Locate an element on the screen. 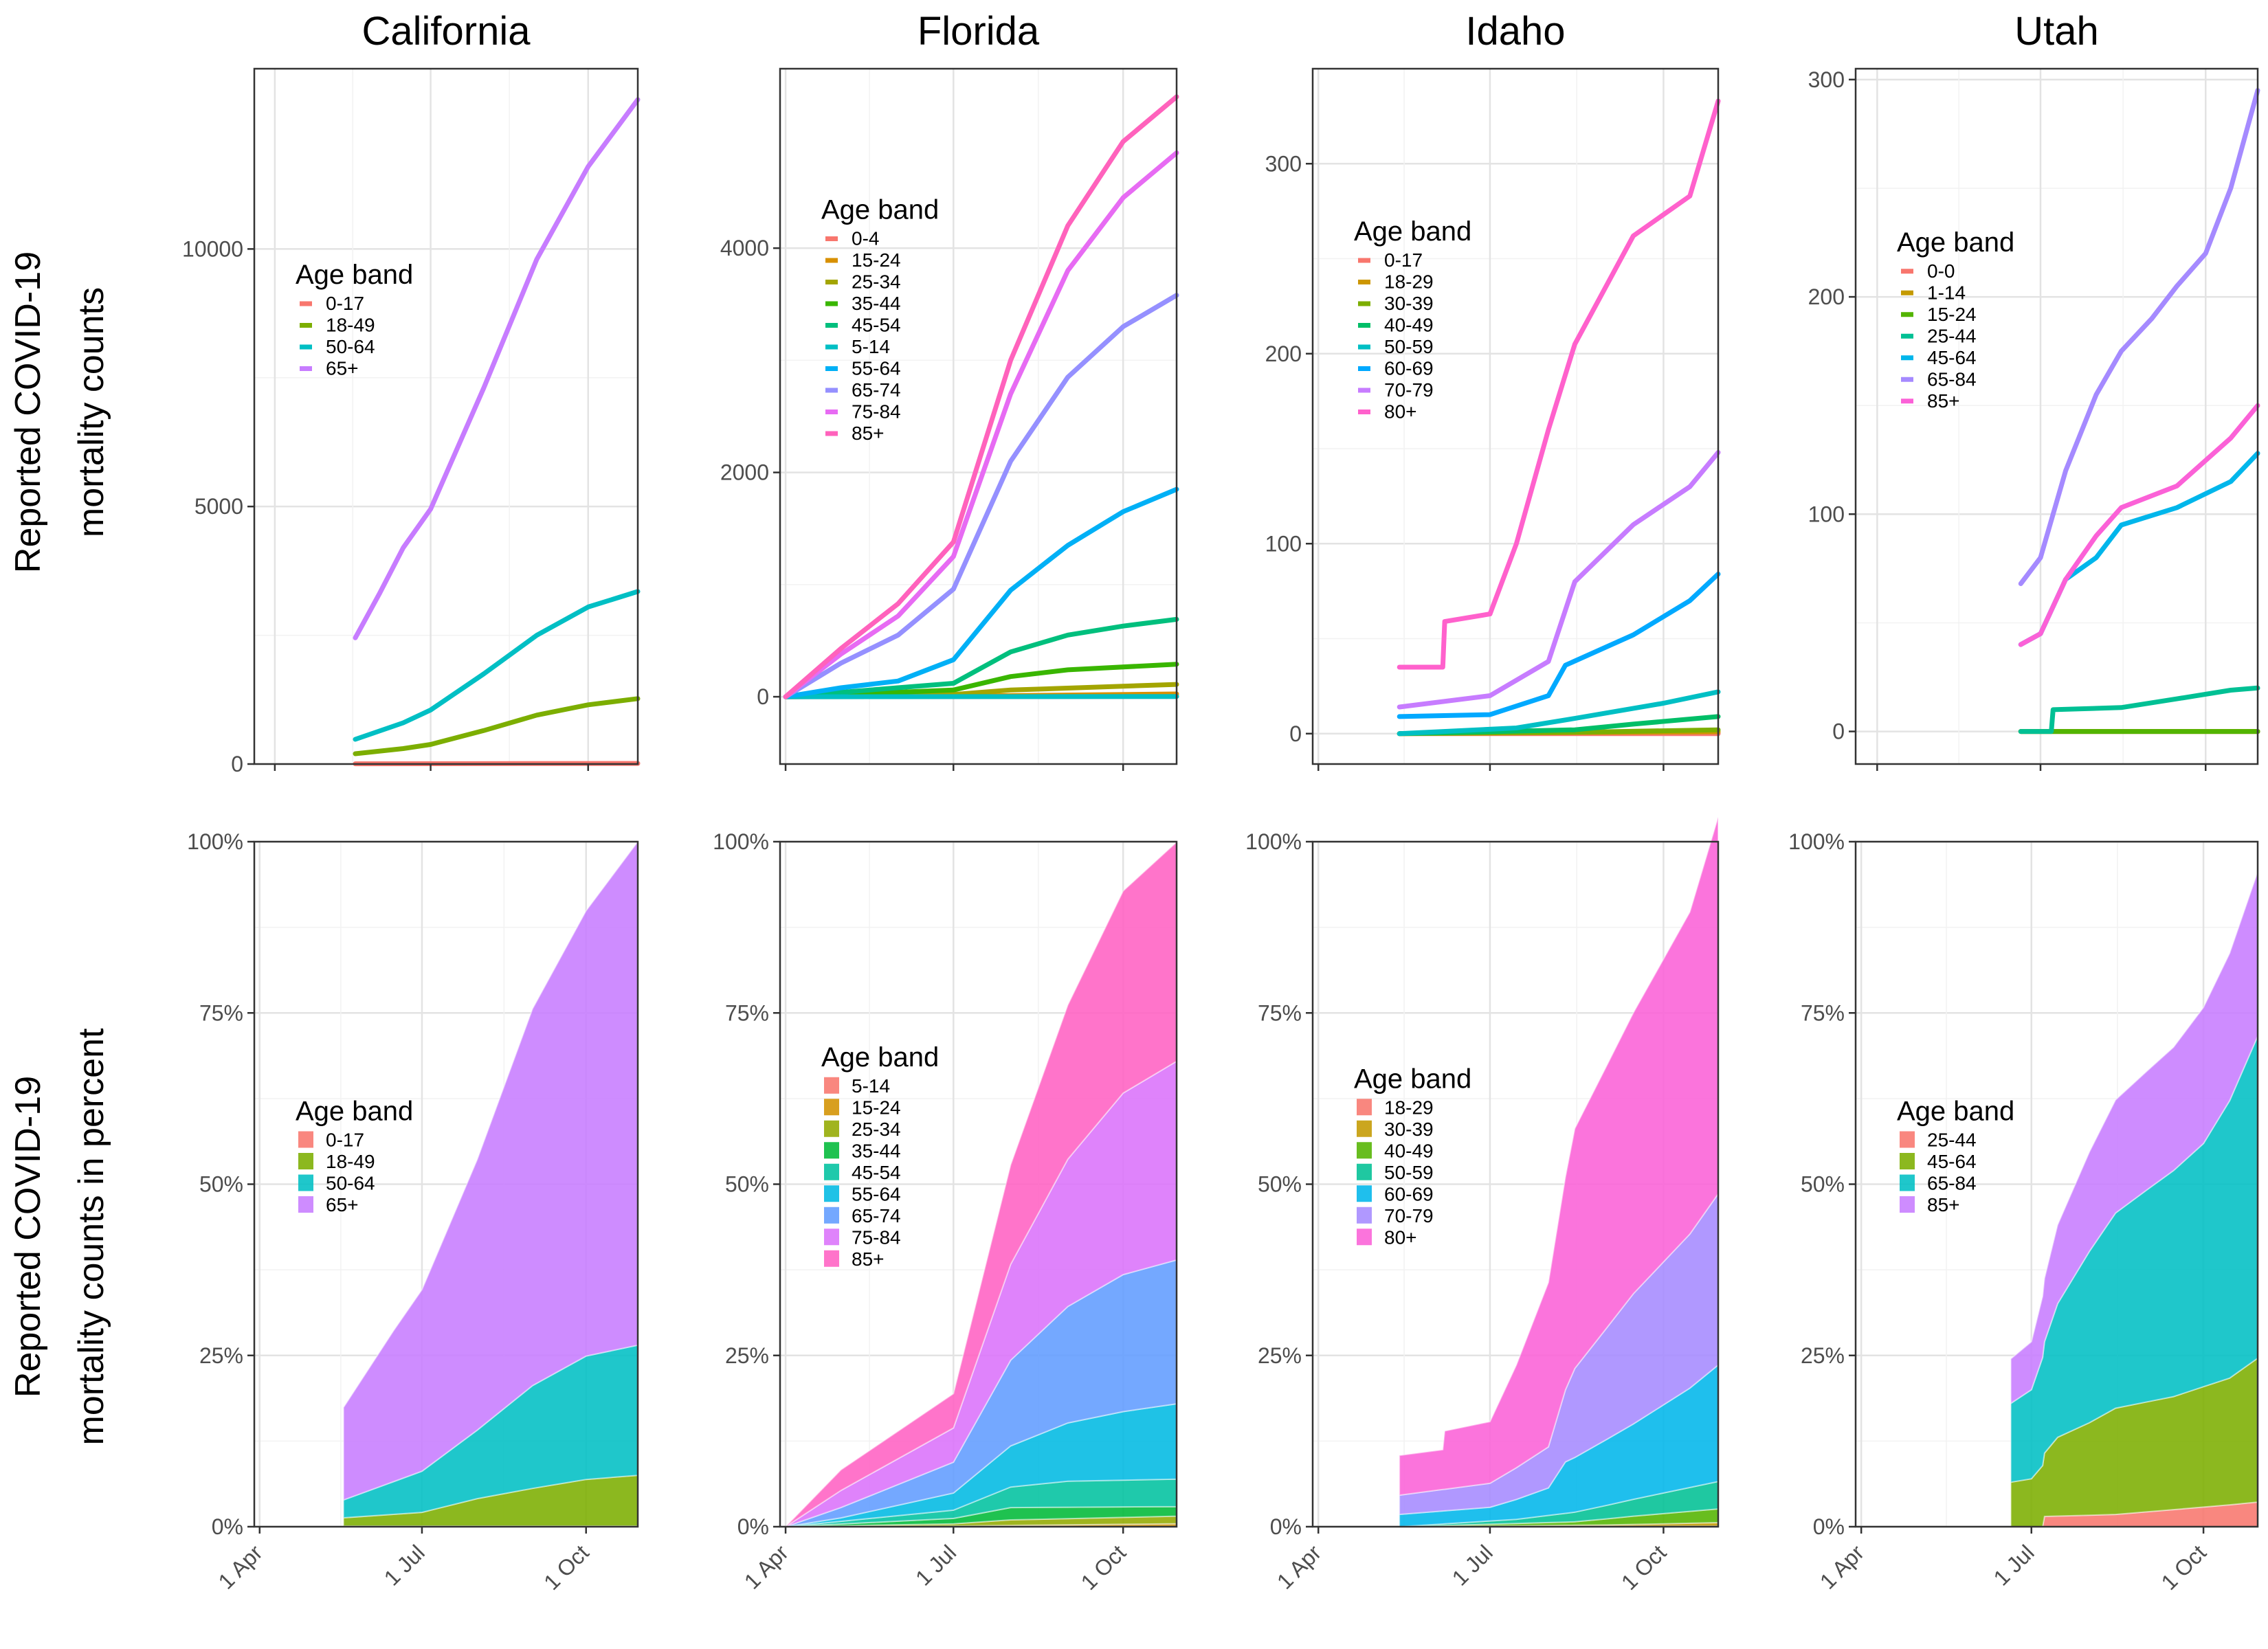 Image resolution: width=2268 pixels, height=1649 pixels. legend-label: 0-4 is located at coordinates (865, 238).